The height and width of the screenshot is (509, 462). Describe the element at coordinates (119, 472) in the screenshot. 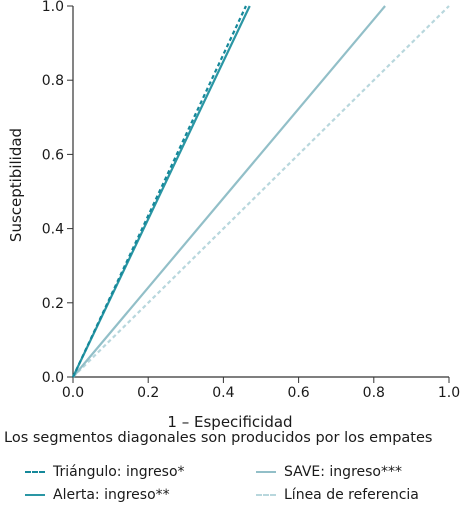

I see `legend-label-triangulo: Triángulo: ingreso*` at that location.